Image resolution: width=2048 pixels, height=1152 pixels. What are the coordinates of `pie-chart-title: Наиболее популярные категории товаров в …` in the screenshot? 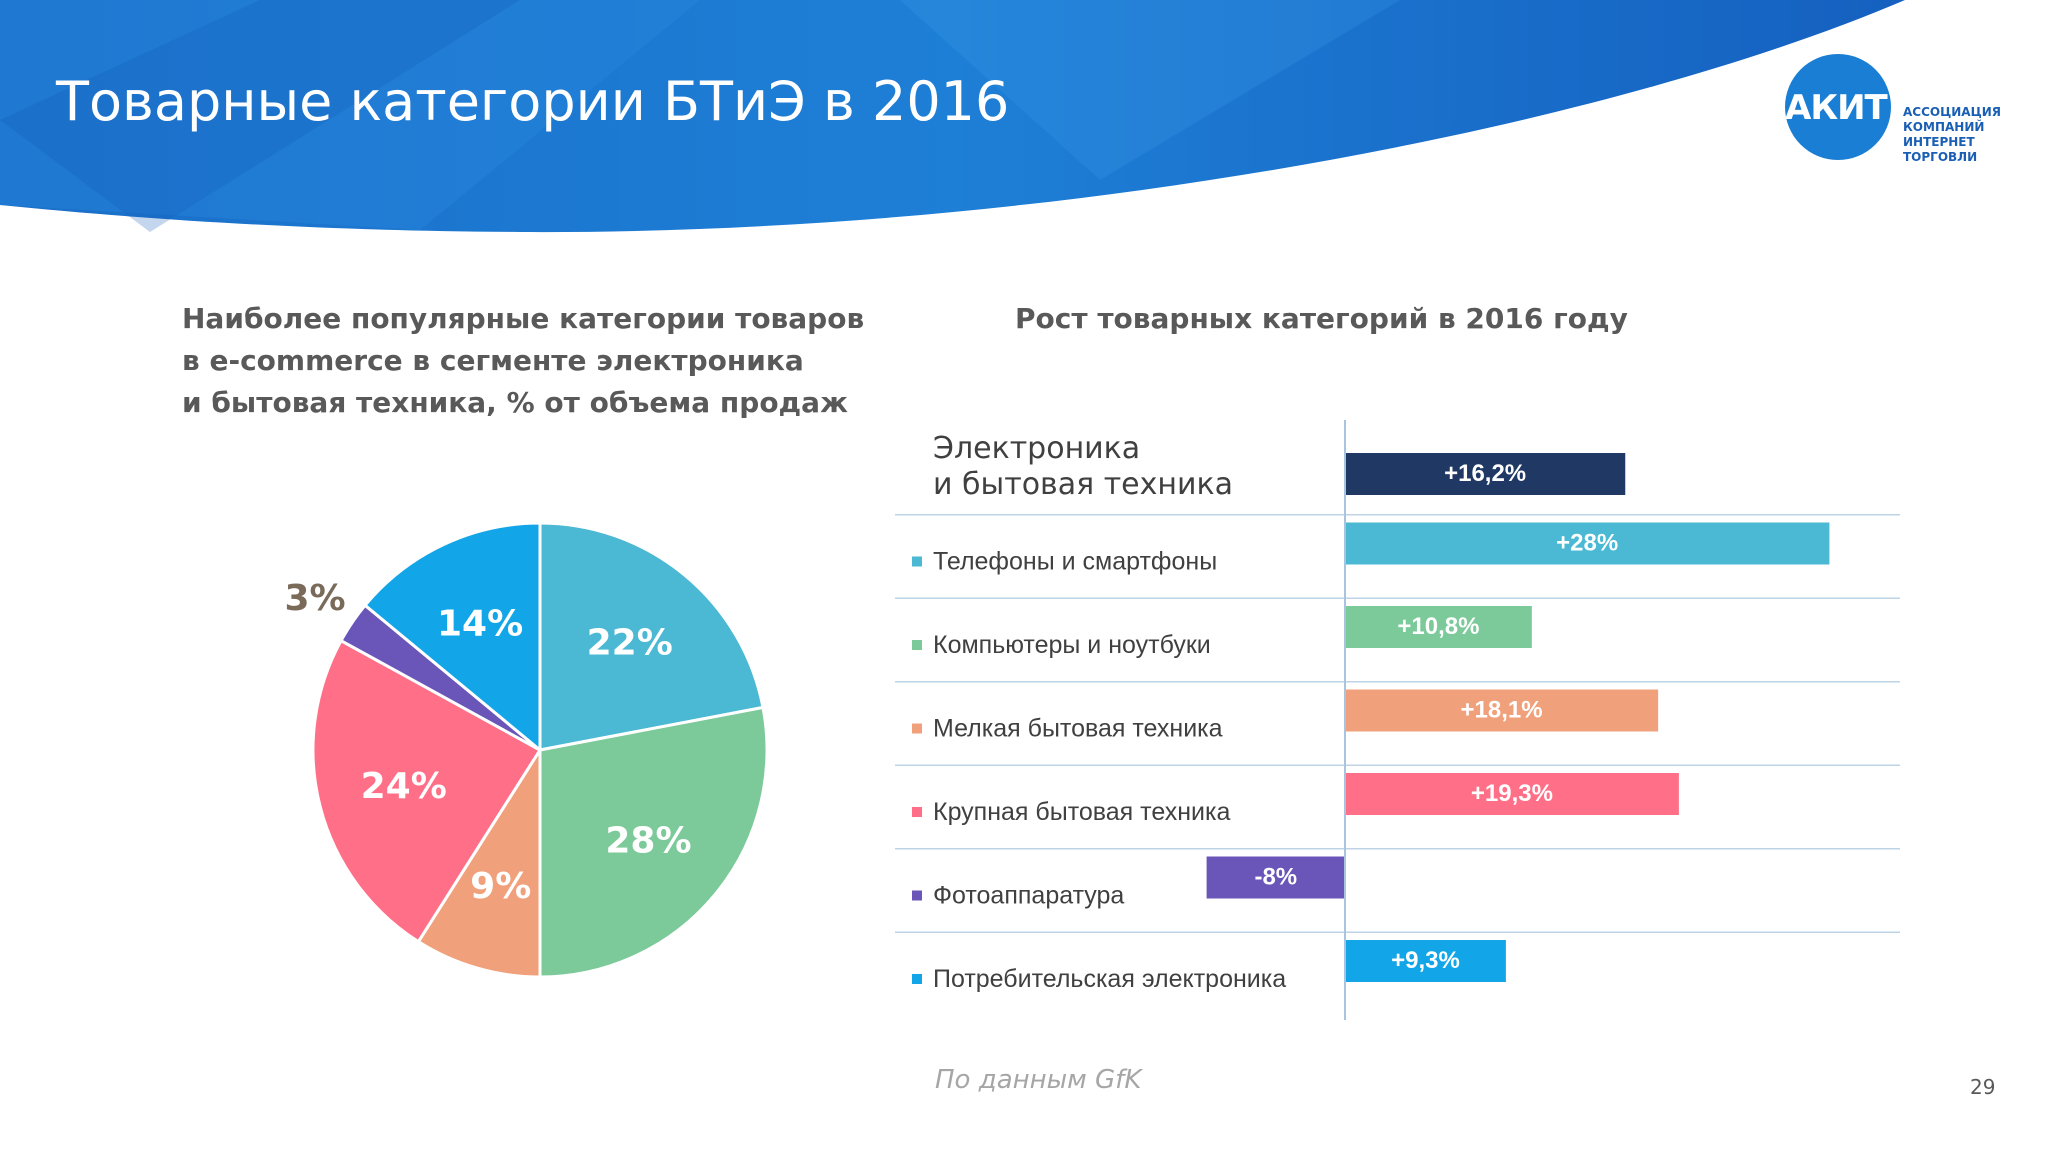 It's located at (523, 361).